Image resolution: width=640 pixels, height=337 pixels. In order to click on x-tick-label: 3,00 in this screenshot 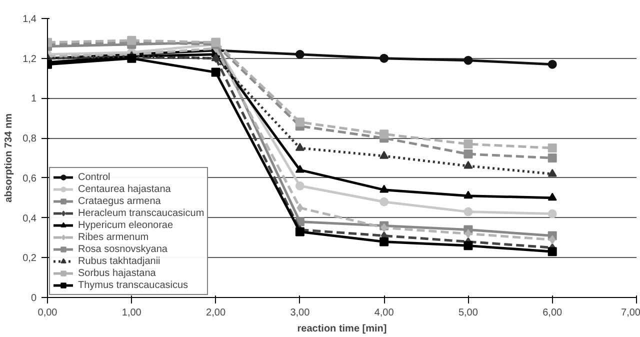, I will do `click(300, 313)`.